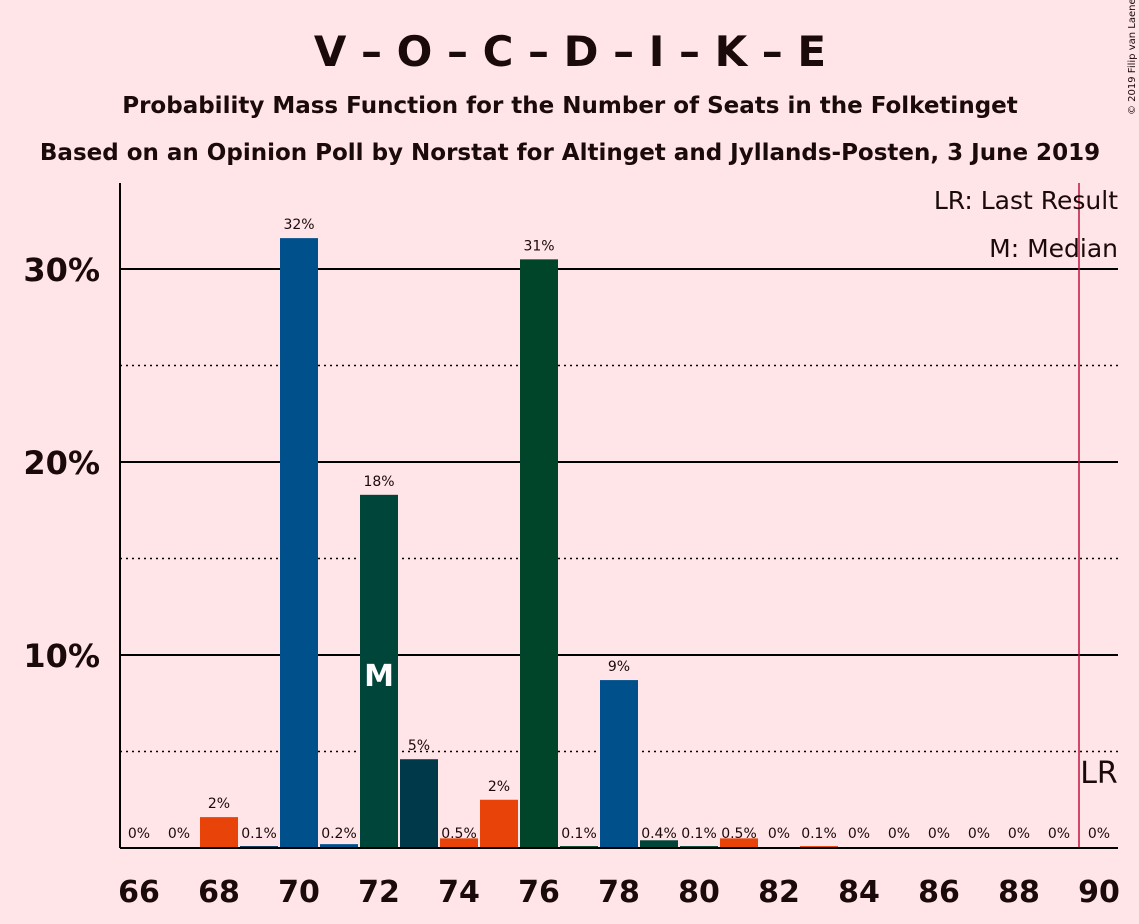 The image size is (1139, 924). What do you see at coordinates (259, 834) in the screenshot?
I see `data-label-seat-69: 0.1%` at bounding box center [259, 834].